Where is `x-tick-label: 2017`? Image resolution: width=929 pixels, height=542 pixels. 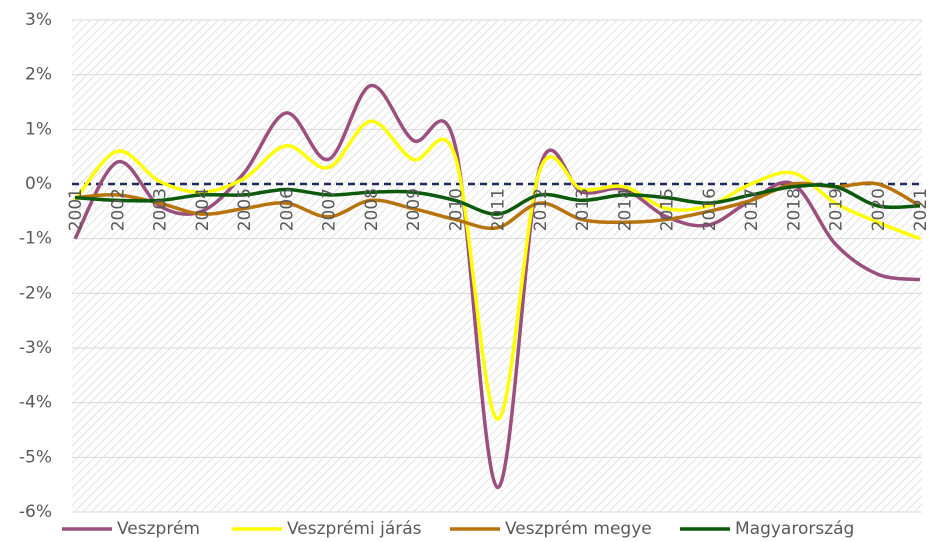
x-tick-label: 2017 is located at coordinates (752, 209).